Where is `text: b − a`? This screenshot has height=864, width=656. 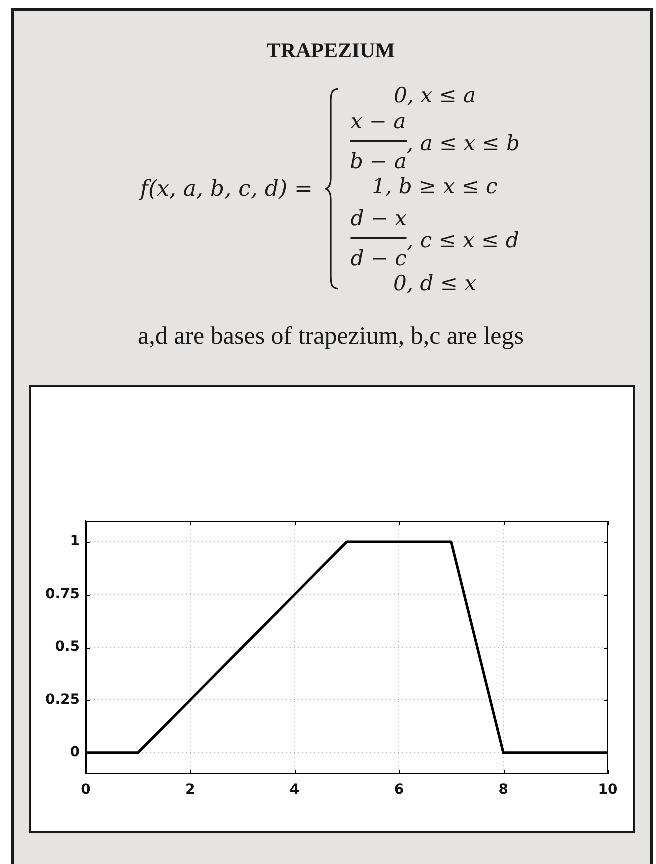
text: b − a is located at coordinates (378, 160).